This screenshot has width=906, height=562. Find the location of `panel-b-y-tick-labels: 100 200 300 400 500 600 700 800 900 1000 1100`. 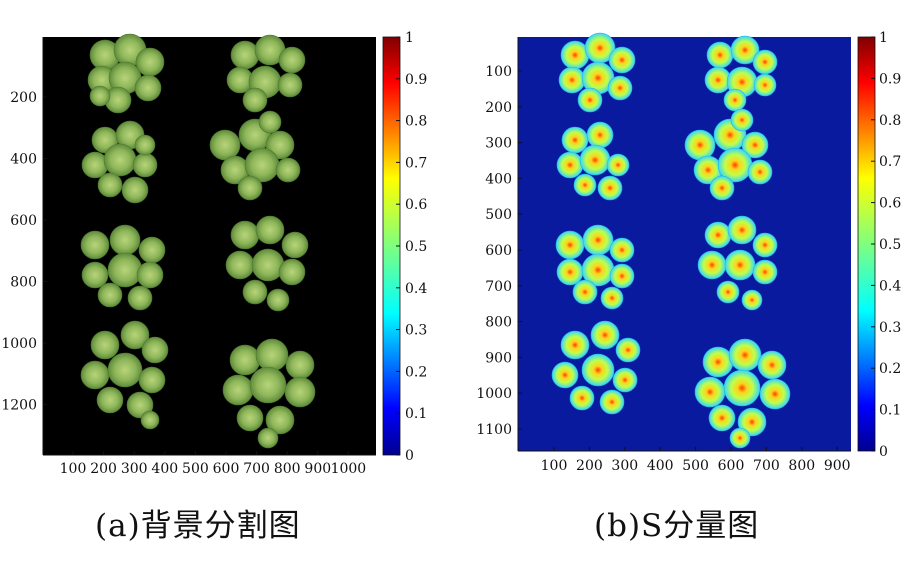

panel-b-y-tick-labels: 100 200 300 400 500 600 700 800 900 1000 1100 is located at coordinates (499, 251).